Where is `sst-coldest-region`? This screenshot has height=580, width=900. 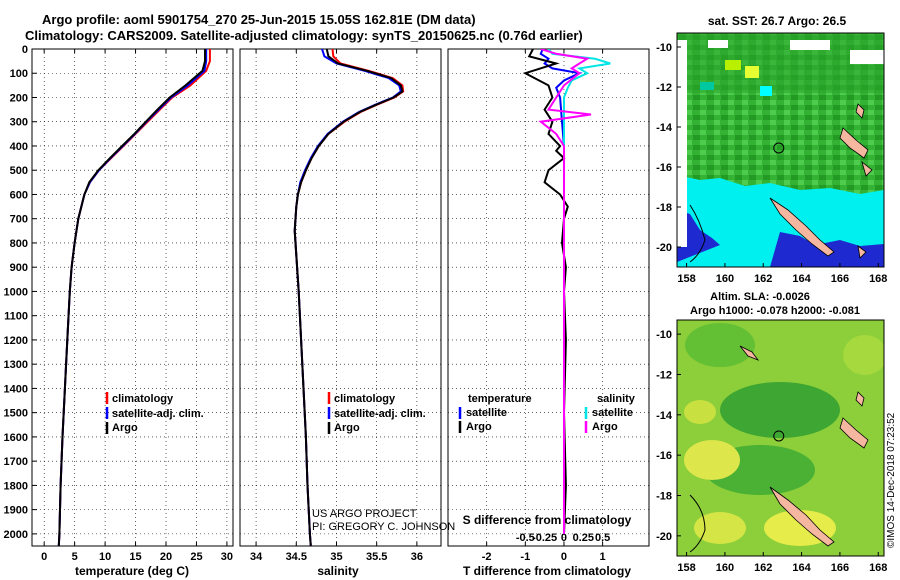 sst-coldest-region is located at coordinates (698, 236).